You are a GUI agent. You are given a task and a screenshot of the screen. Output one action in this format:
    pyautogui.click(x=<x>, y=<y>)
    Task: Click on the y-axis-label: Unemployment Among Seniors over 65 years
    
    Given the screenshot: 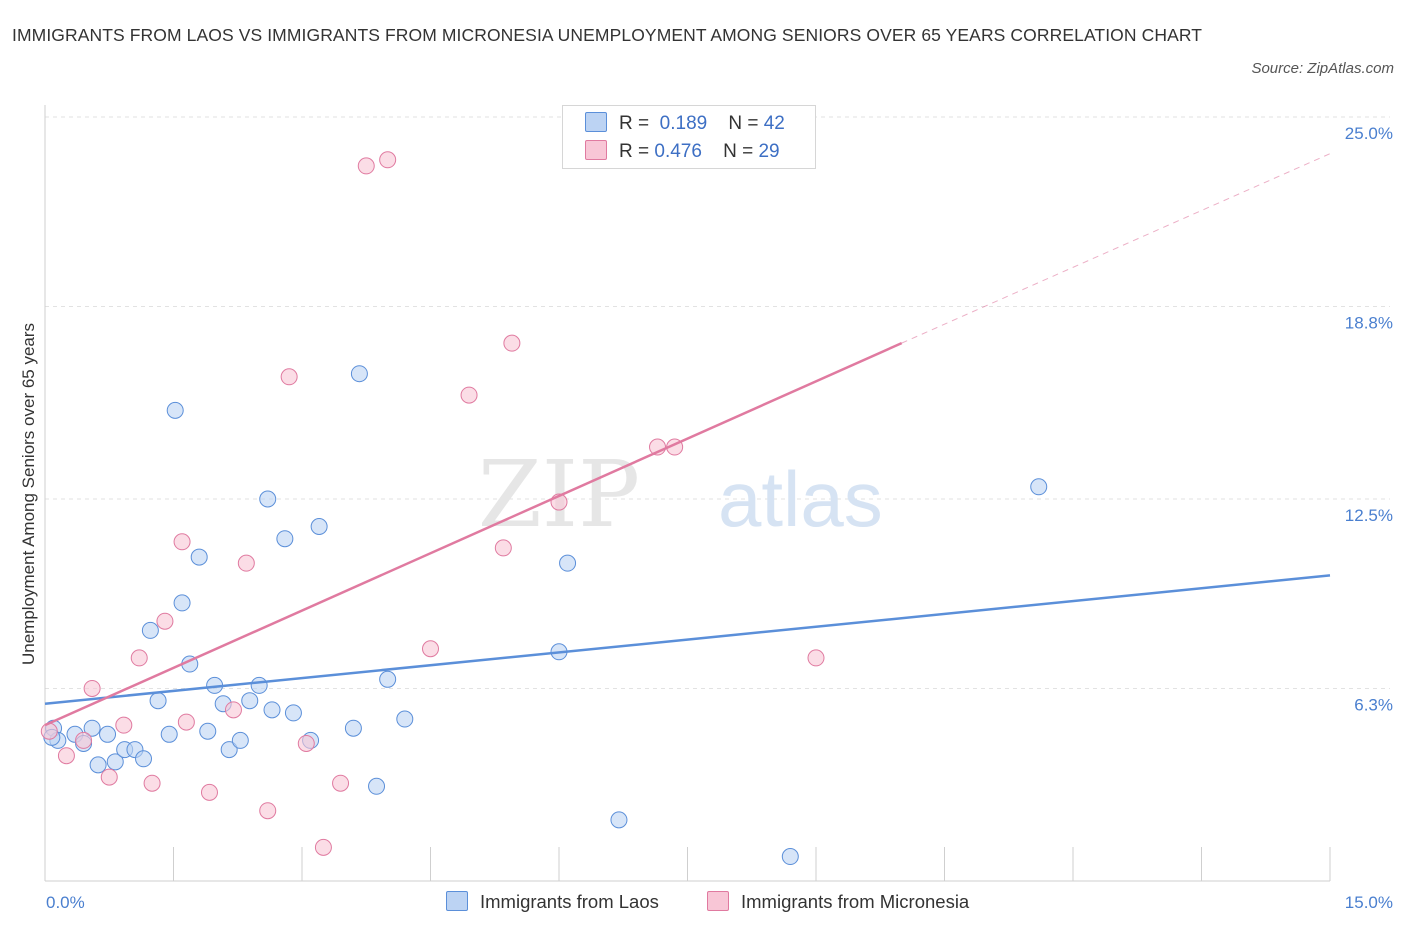 What is the action you would take?
    pyautogui.click(x=28, y=494)
    